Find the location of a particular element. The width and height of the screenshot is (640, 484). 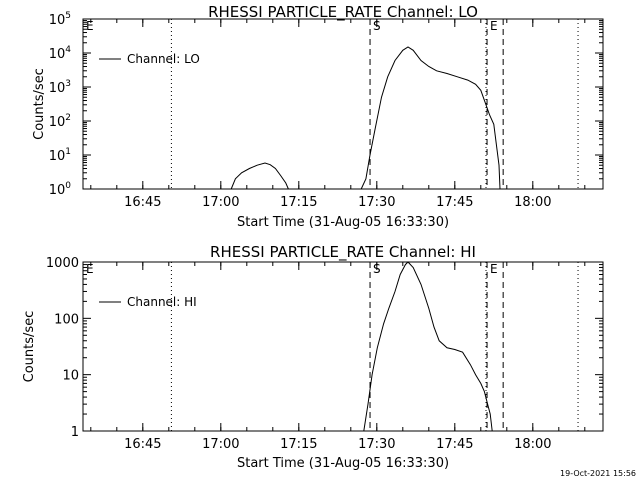

y-tick-label: 1 is located at coordinates (75, 432).